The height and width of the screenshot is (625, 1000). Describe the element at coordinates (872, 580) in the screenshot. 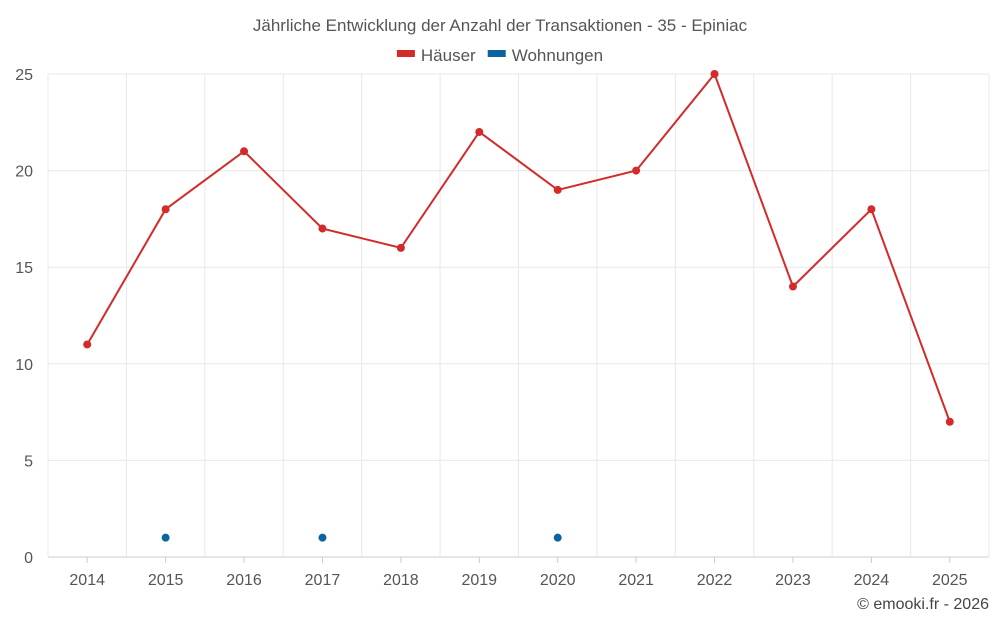

I see `x-tick-label: 2024` at that location.